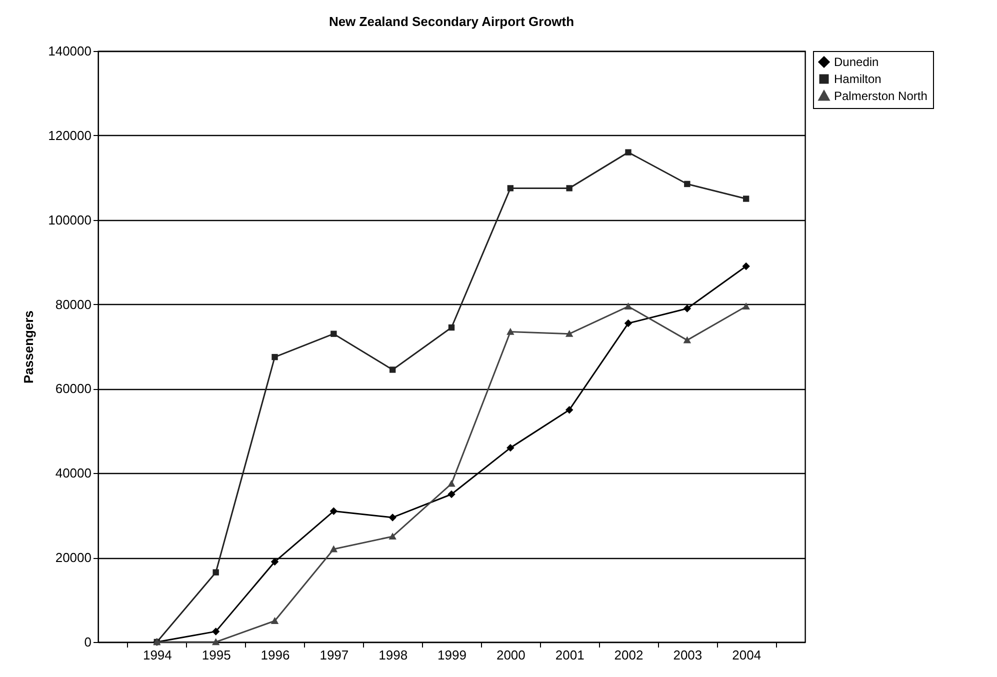  Describe the element at coordinates (157, 655) in the screenshot. I see `x-tick-label: 1994` at that location.